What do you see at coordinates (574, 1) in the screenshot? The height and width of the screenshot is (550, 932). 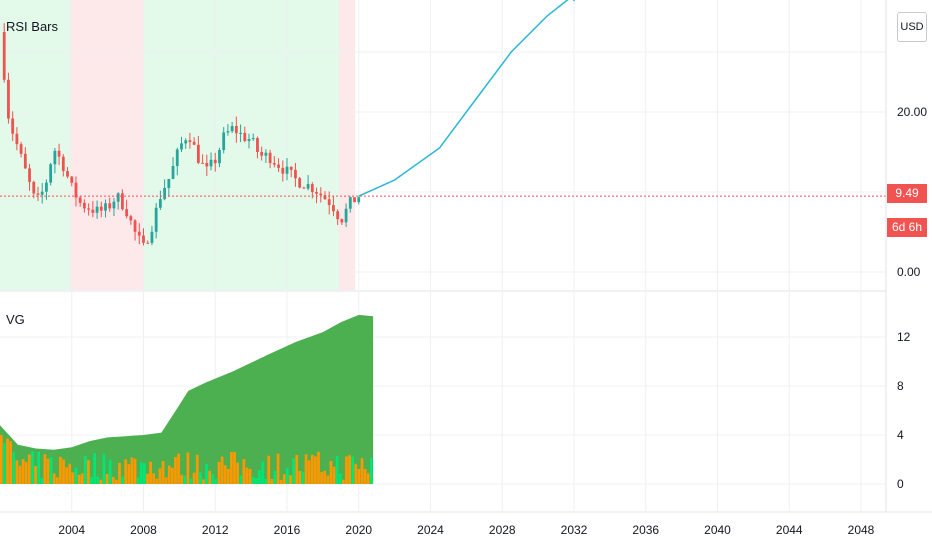 I see `projection-arrow-head` at bounding box center [574, 1].